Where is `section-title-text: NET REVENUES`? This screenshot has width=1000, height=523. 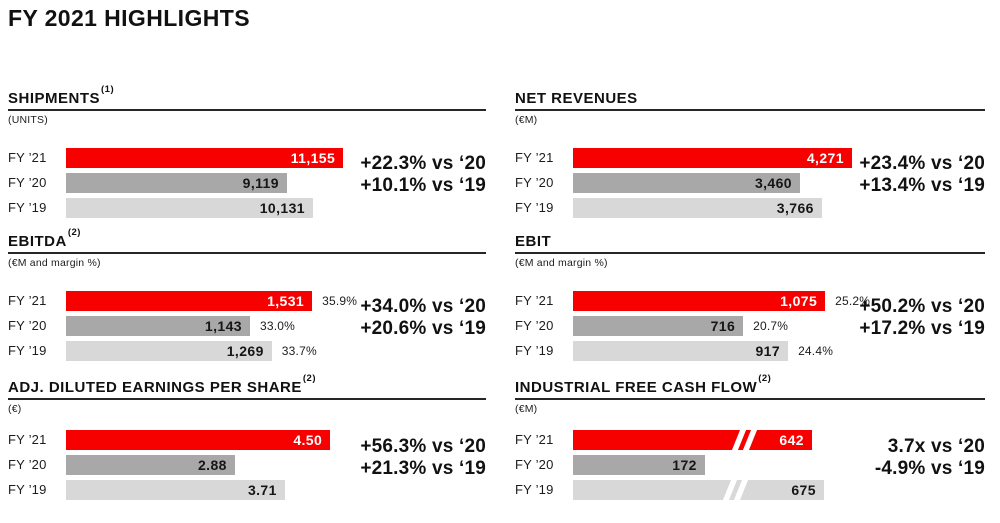 section-title-text: NET REVENUES is located at coordinates (576, 98).